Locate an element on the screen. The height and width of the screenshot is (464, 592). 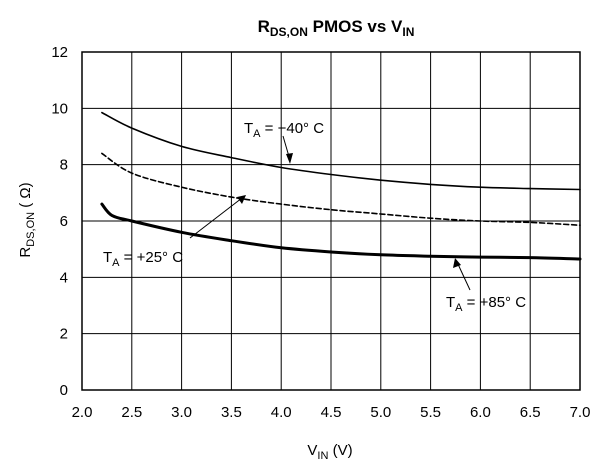
y-tick-label: 6 is located at coordinates (64, 221).